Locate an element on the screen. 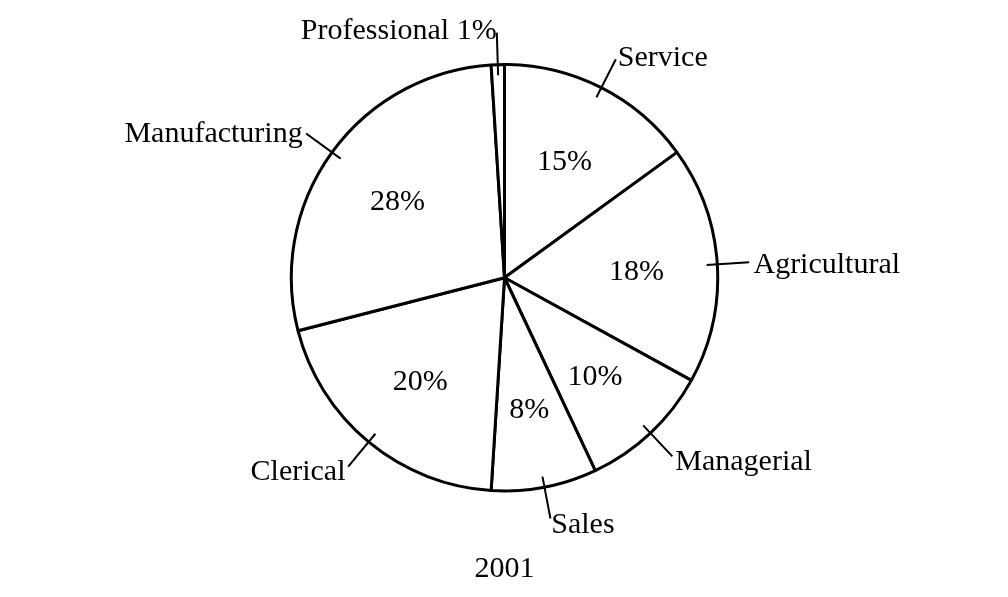 This screenshot has height=597, width=1008. text: 2001 is located at coordinates (504, 567).